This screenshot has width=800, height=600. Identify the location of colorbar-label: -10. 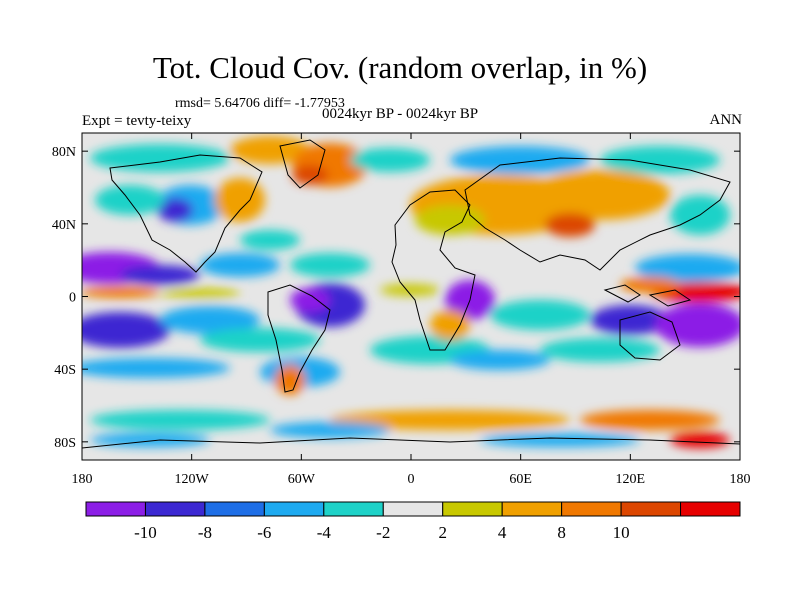
(145, 532).